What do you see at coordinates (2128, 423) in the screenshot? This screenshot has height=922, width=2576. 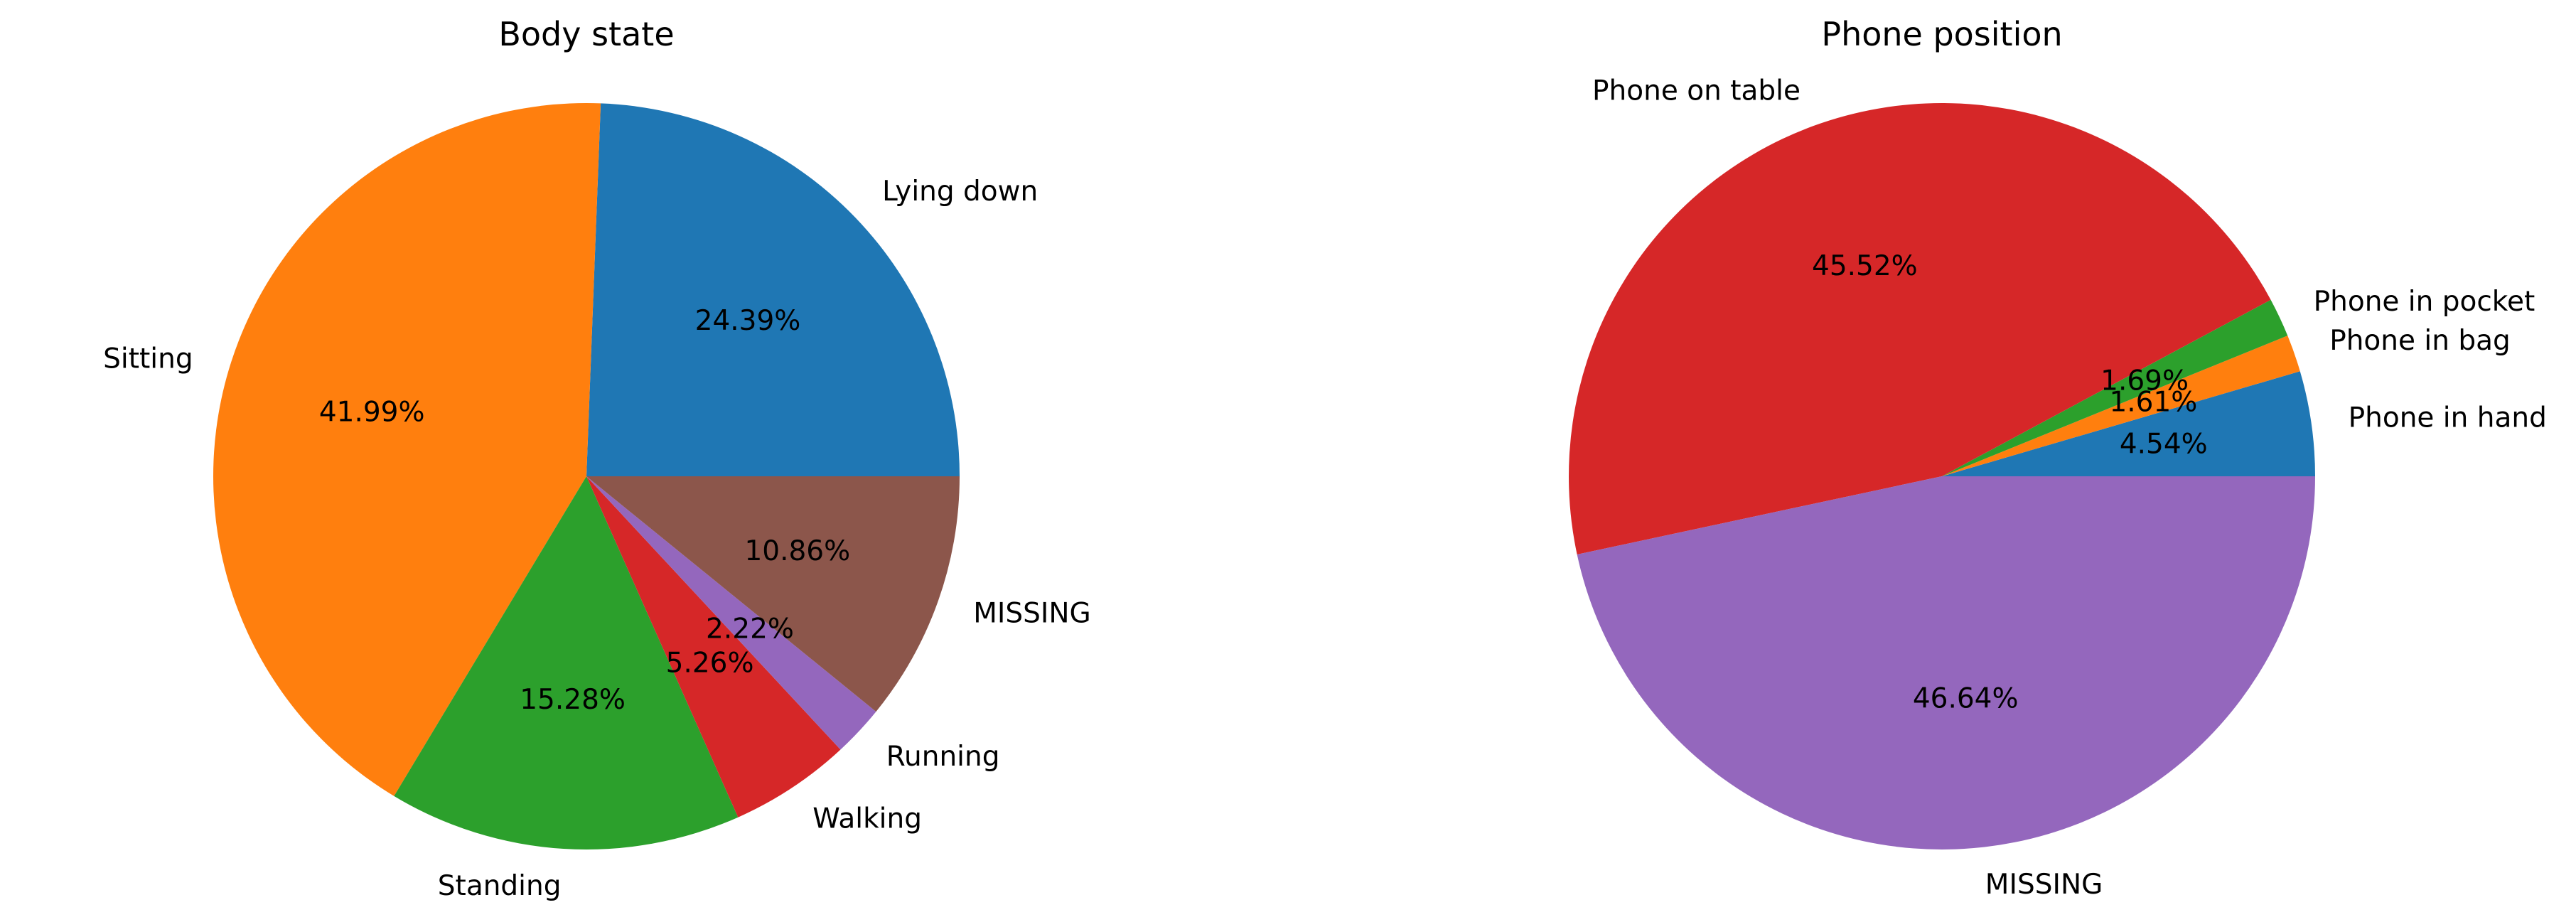 I see `pie-slice-phone-in-hand` at bounding box center [2128, 423].